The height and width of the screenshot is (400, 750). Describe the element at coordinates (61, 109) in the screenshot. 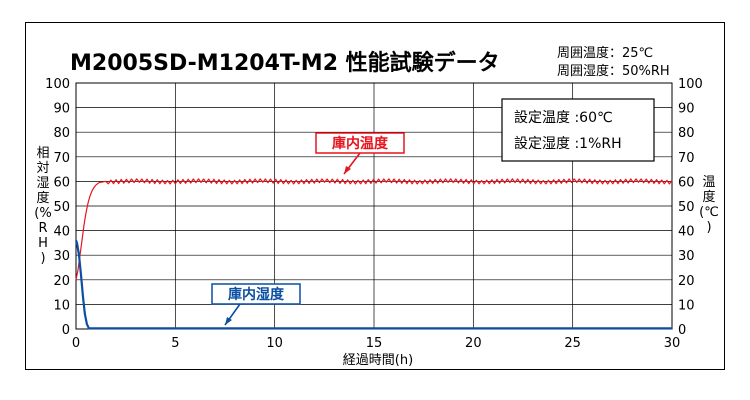

I see `y-left-tick-label: 90` at that location.